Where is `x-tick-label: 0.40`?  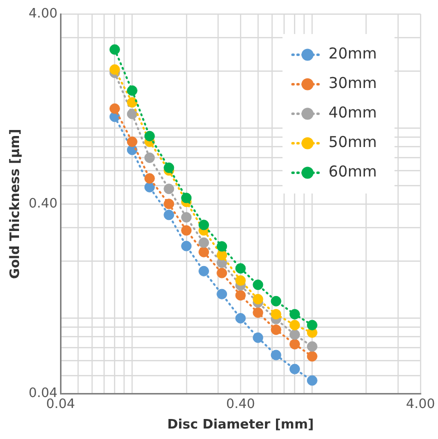 x-tick-label: 0.40 is located at coordinates (241, 404).